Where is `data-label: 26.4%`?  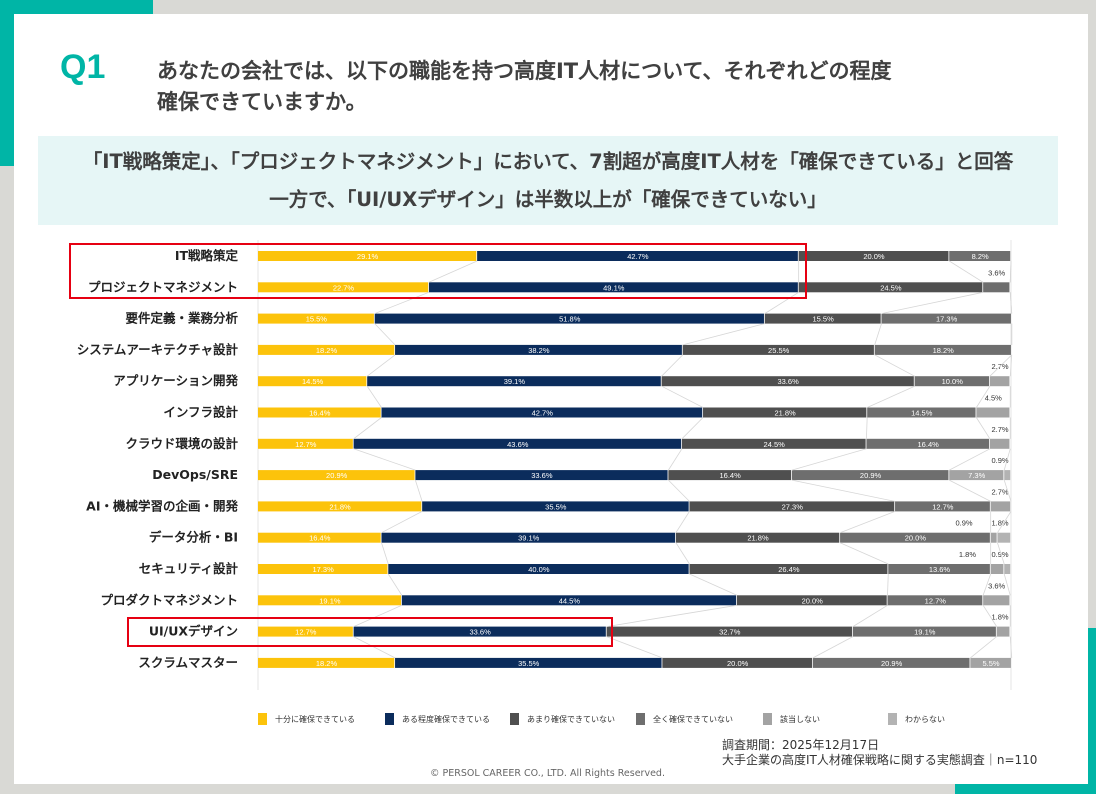
data-label: 26.4% is located at coordinates (789, 569).